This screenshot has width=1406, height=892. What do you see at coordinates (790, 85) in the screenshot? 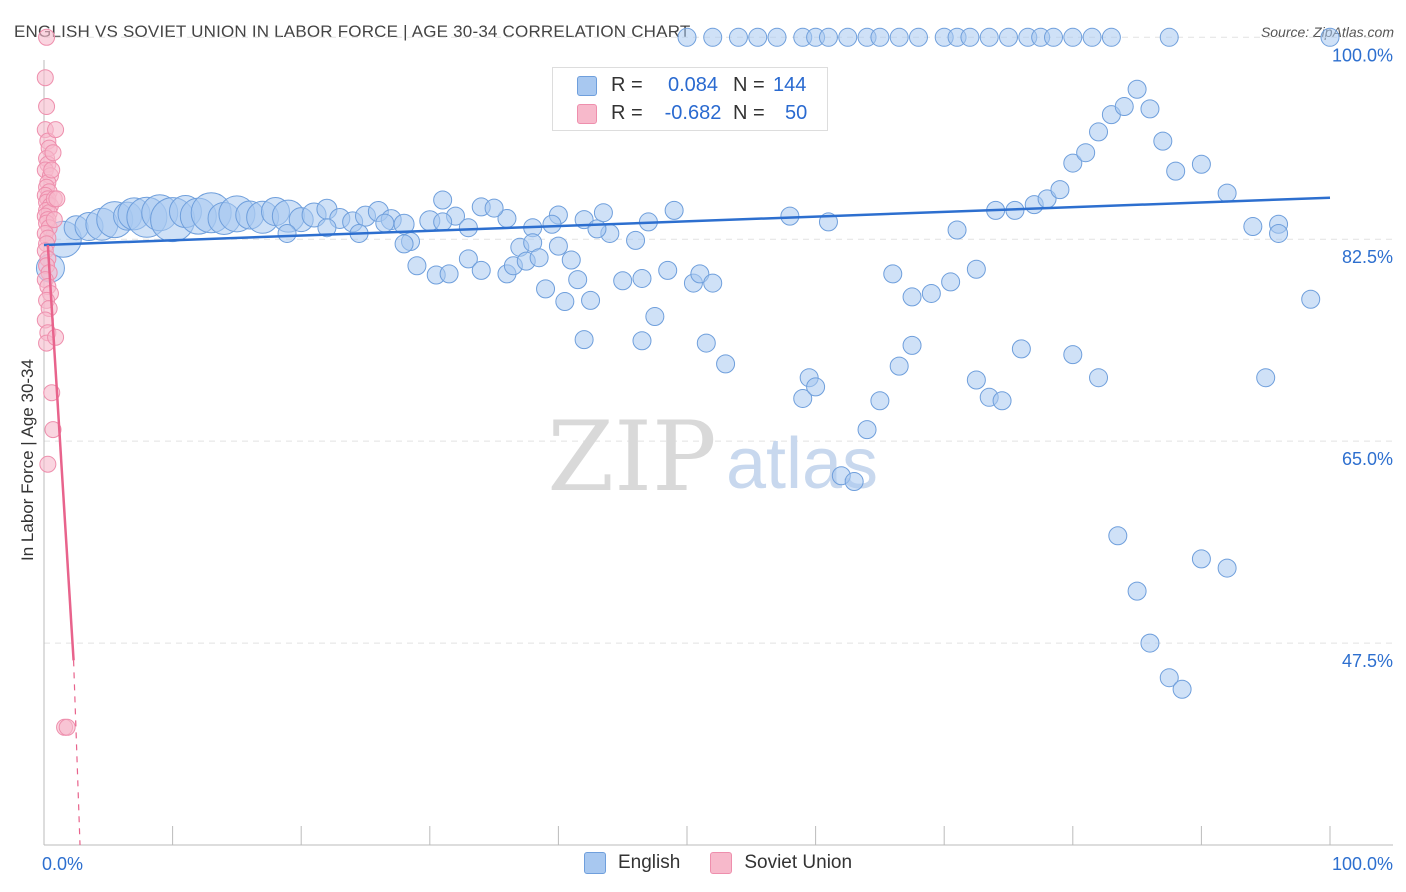
I see `english-n-value: 144` at bounding box center [790, 85].